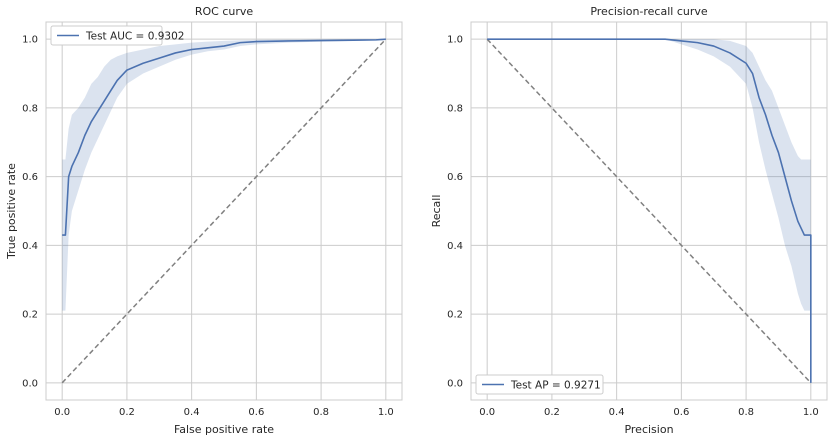 Image resolution: width=840 pixels, height=446 pixels. What do you see at coordinates (555, 386) in the screenshot?
I see `legend-entry: Test AP = 0.9271` at bounding box center [555, 386].